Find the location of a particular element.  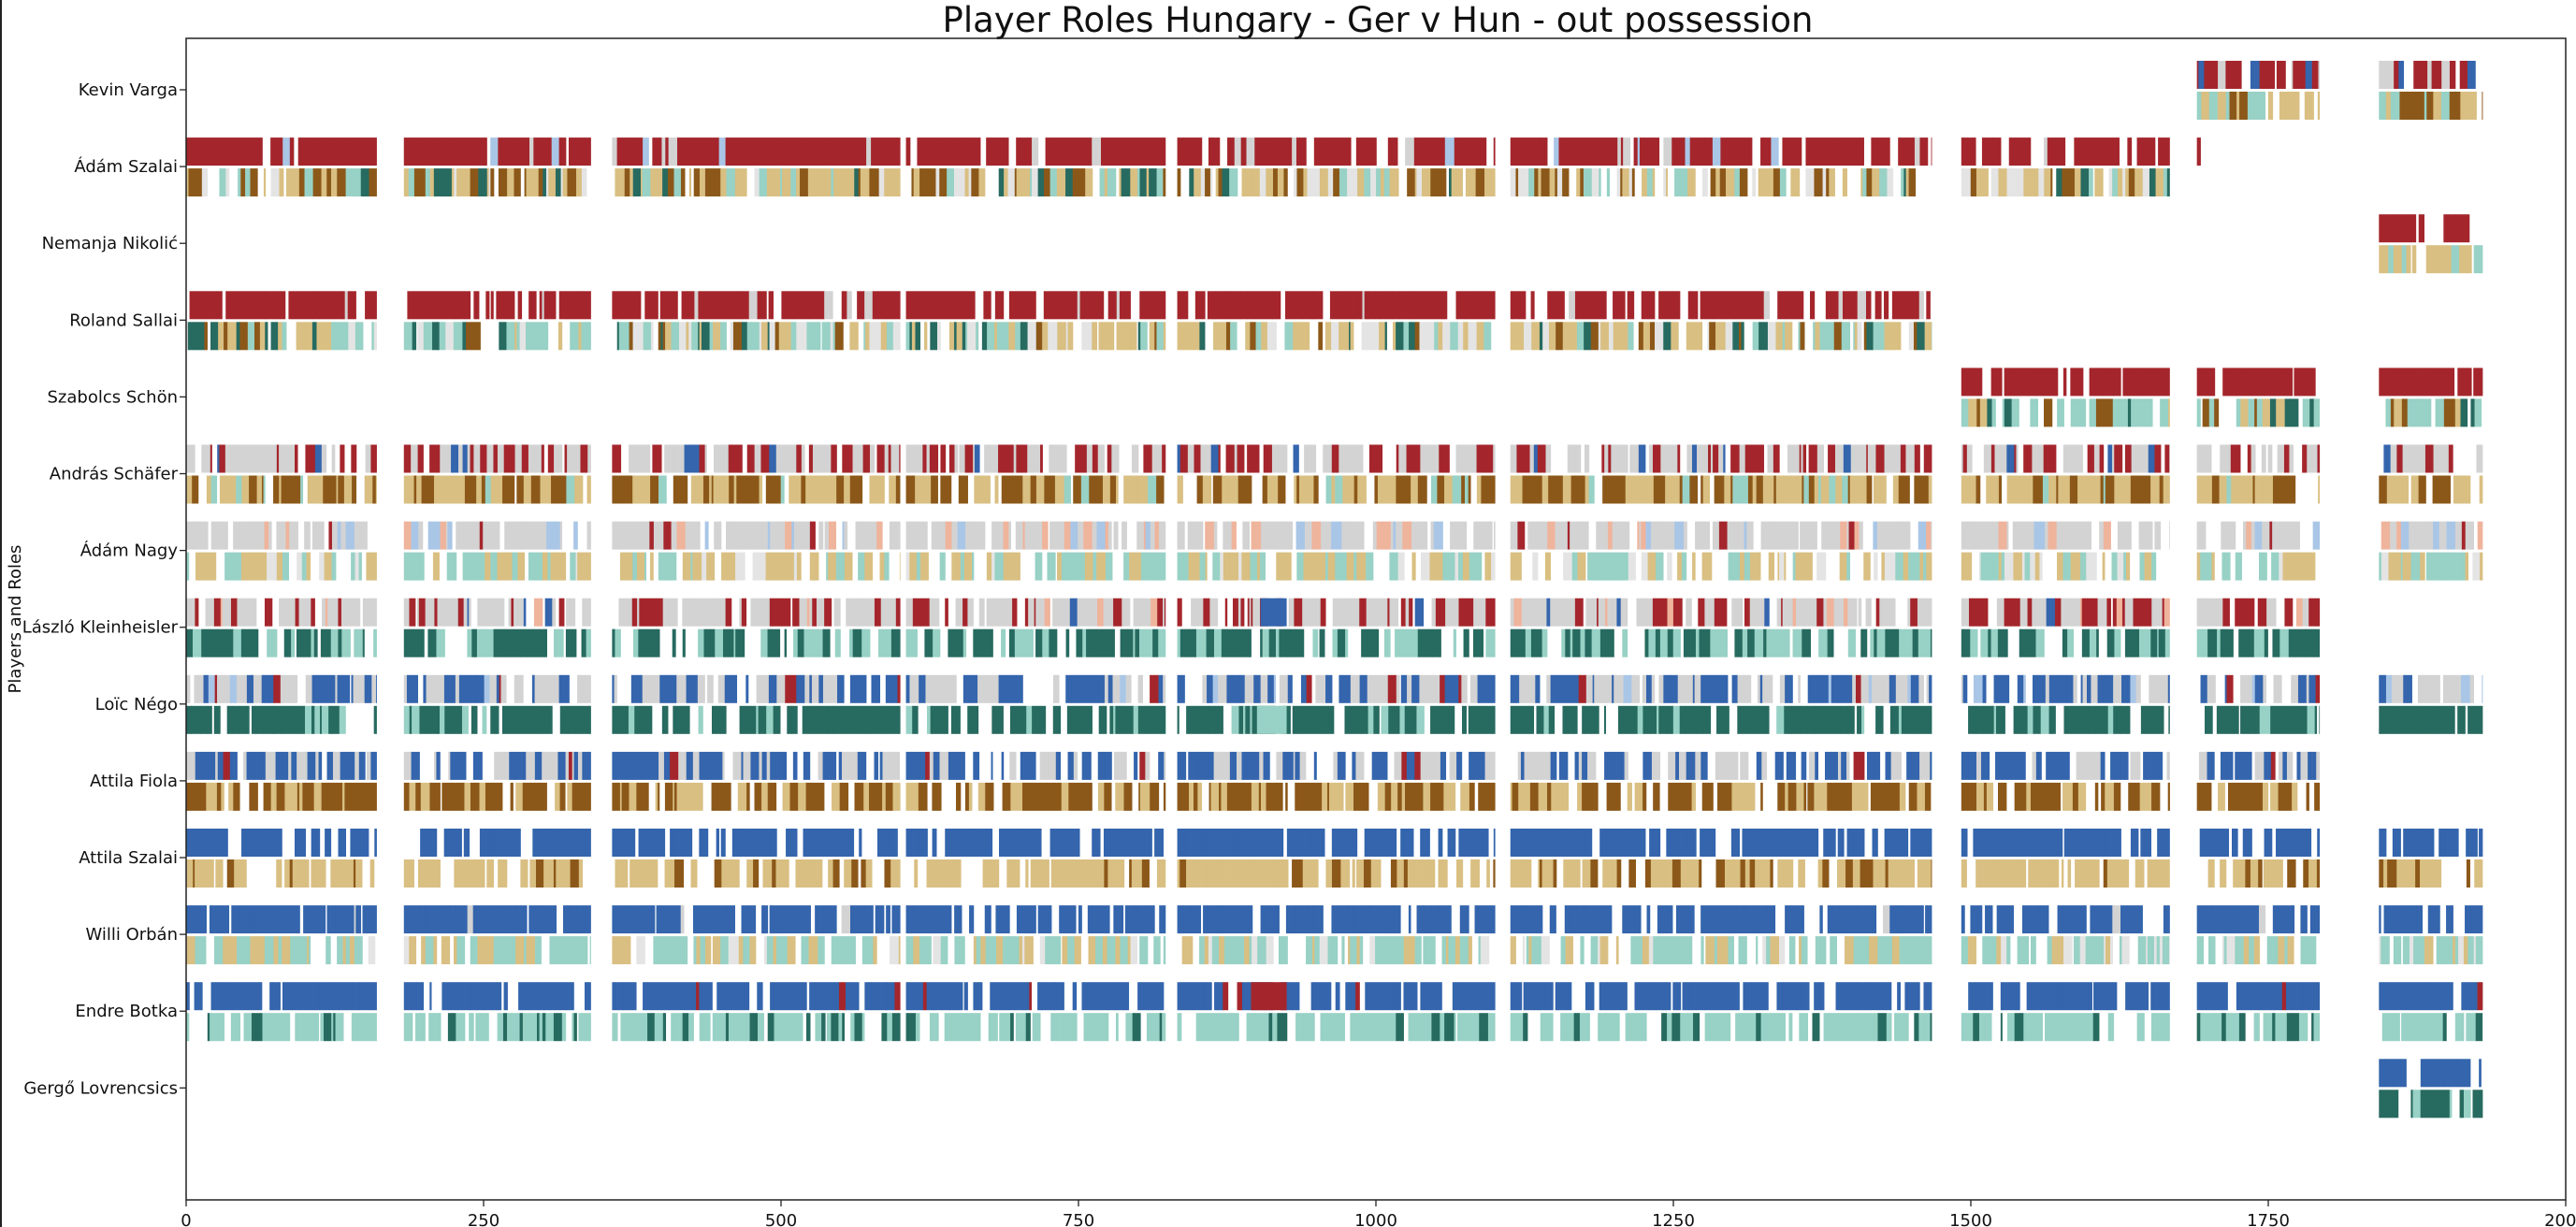

role-block-top is located at coordinates (1273, 612).